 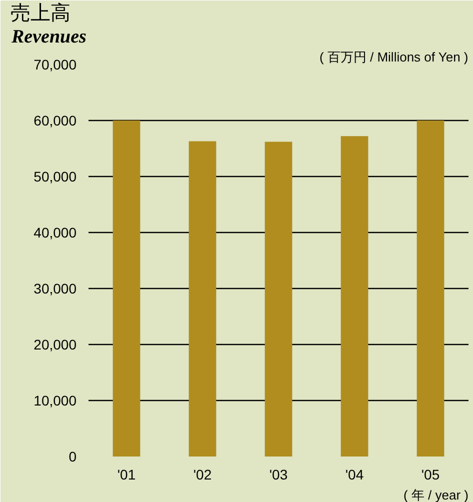 What do you see at coordinates (55, 232) in the screenshot?
I see `y-tick-label: 40,000` at bounding box center [55, 232].